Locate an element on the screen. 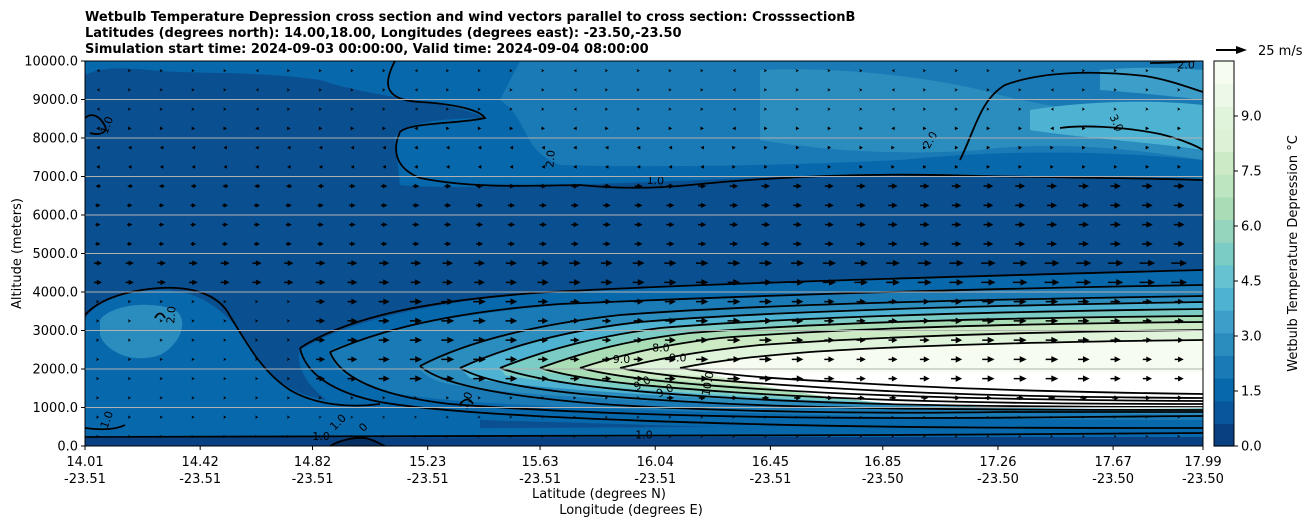 The height and width of the screenshot is (526, 1312). colorbar-tick-label: 4.5 is located at coordinates (1251, 282).